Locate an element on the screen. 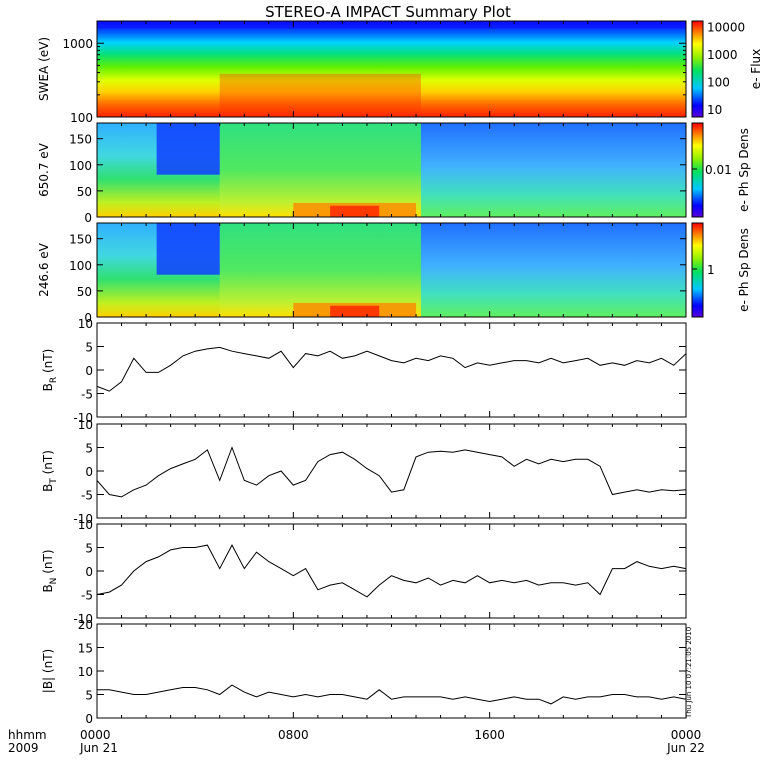 The height and width of the screenshot is (780, 780). line-panel-ytick-label: 20 is located at coordinates (85, 625).